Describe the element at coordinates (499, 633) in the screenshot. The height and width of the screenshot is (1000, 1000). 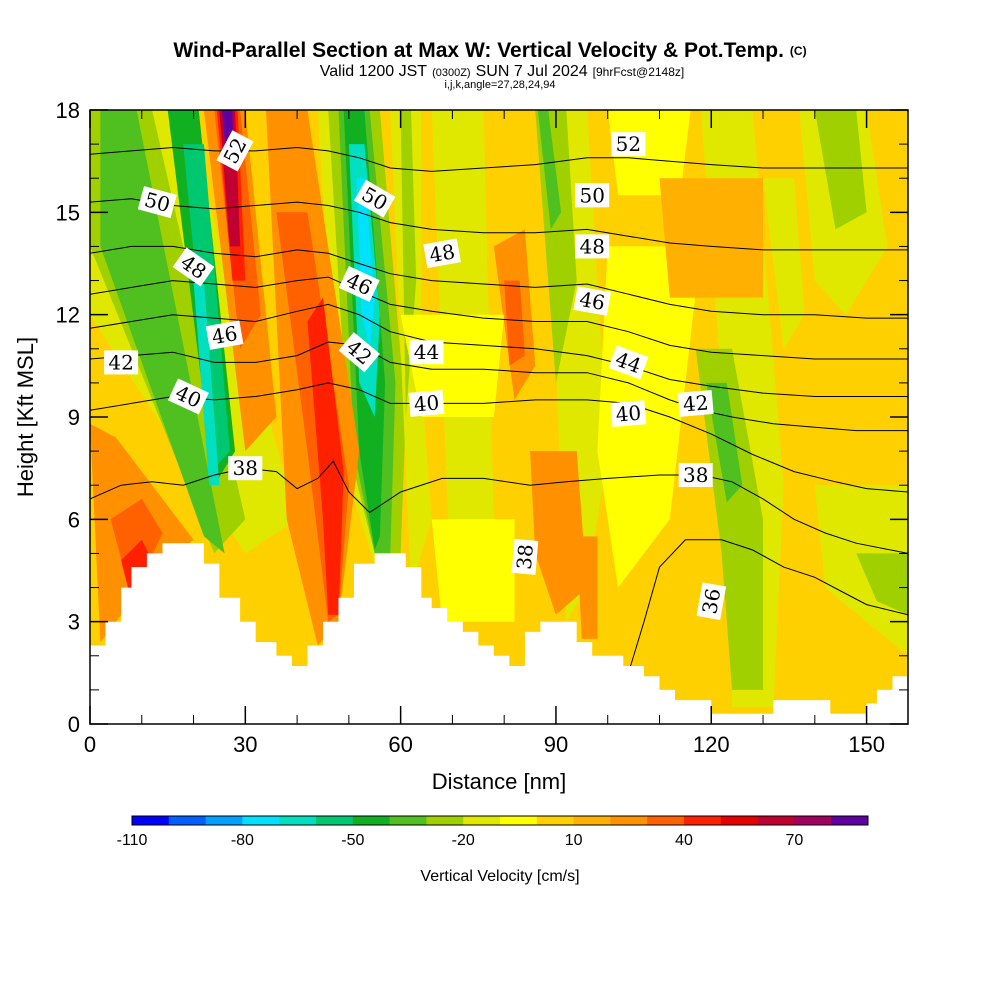
I see `terrain` at that location.